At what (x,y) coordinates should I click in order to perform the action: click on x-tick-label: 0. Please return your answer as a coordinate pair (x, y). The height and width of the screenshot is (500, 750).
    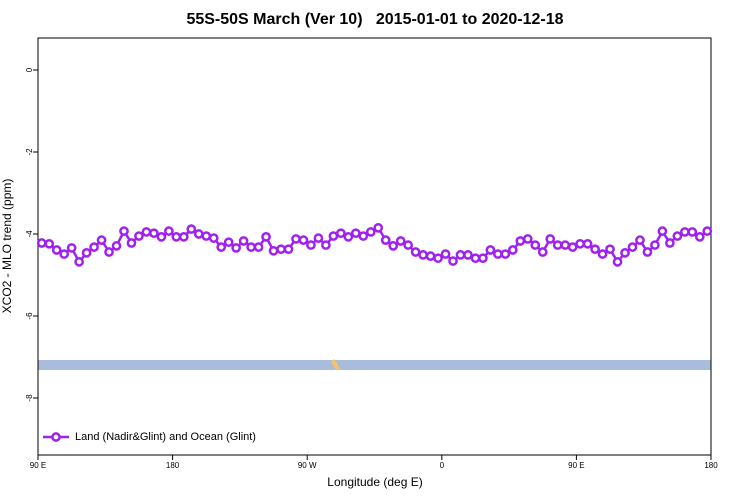
    Looking at the image, I should click on (442, 465).